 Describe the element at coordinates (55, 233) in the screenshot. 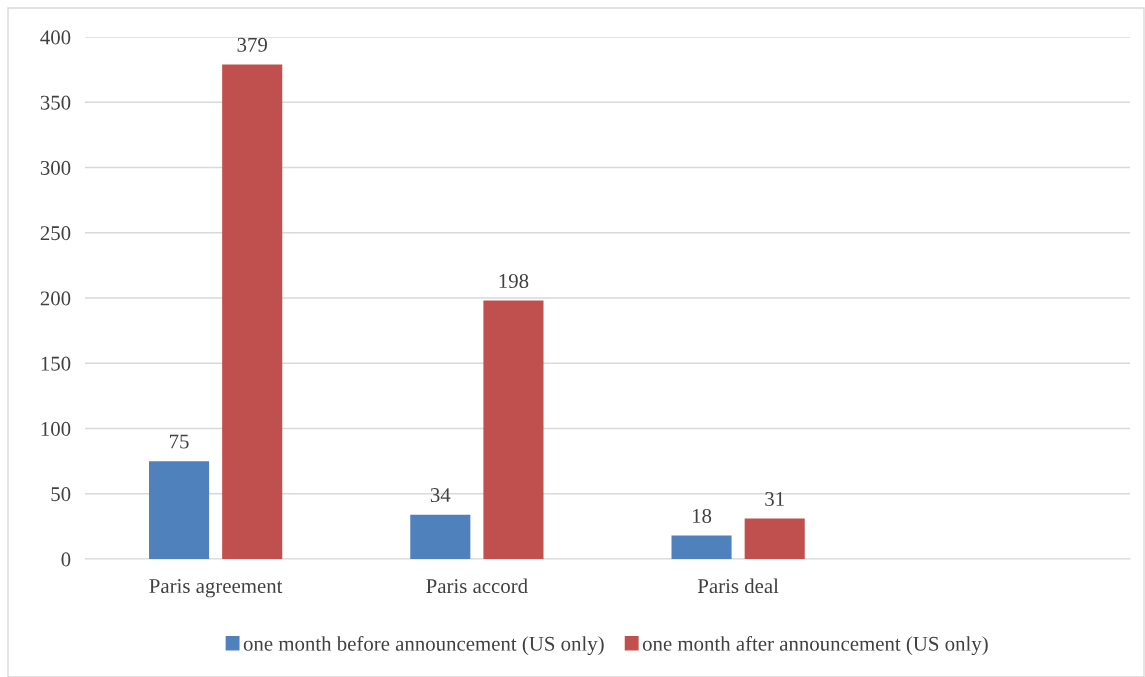

I see `y-tick-label: 250` at that location.